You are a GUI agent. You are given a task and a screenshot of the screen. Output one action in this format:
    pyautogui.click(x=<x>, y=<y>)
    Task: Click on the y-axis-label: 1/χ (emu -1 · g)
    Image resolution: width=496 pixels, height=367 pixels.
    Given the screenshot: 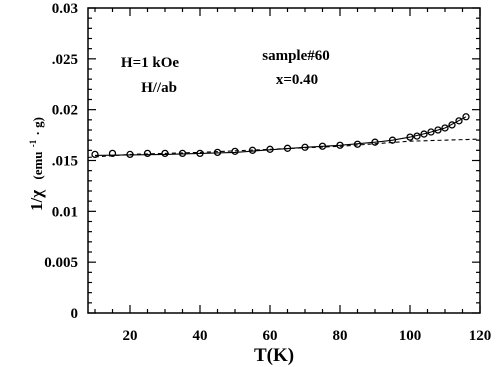 What is the action you would take?
    pyautogui.click(x=33, y=164)
    